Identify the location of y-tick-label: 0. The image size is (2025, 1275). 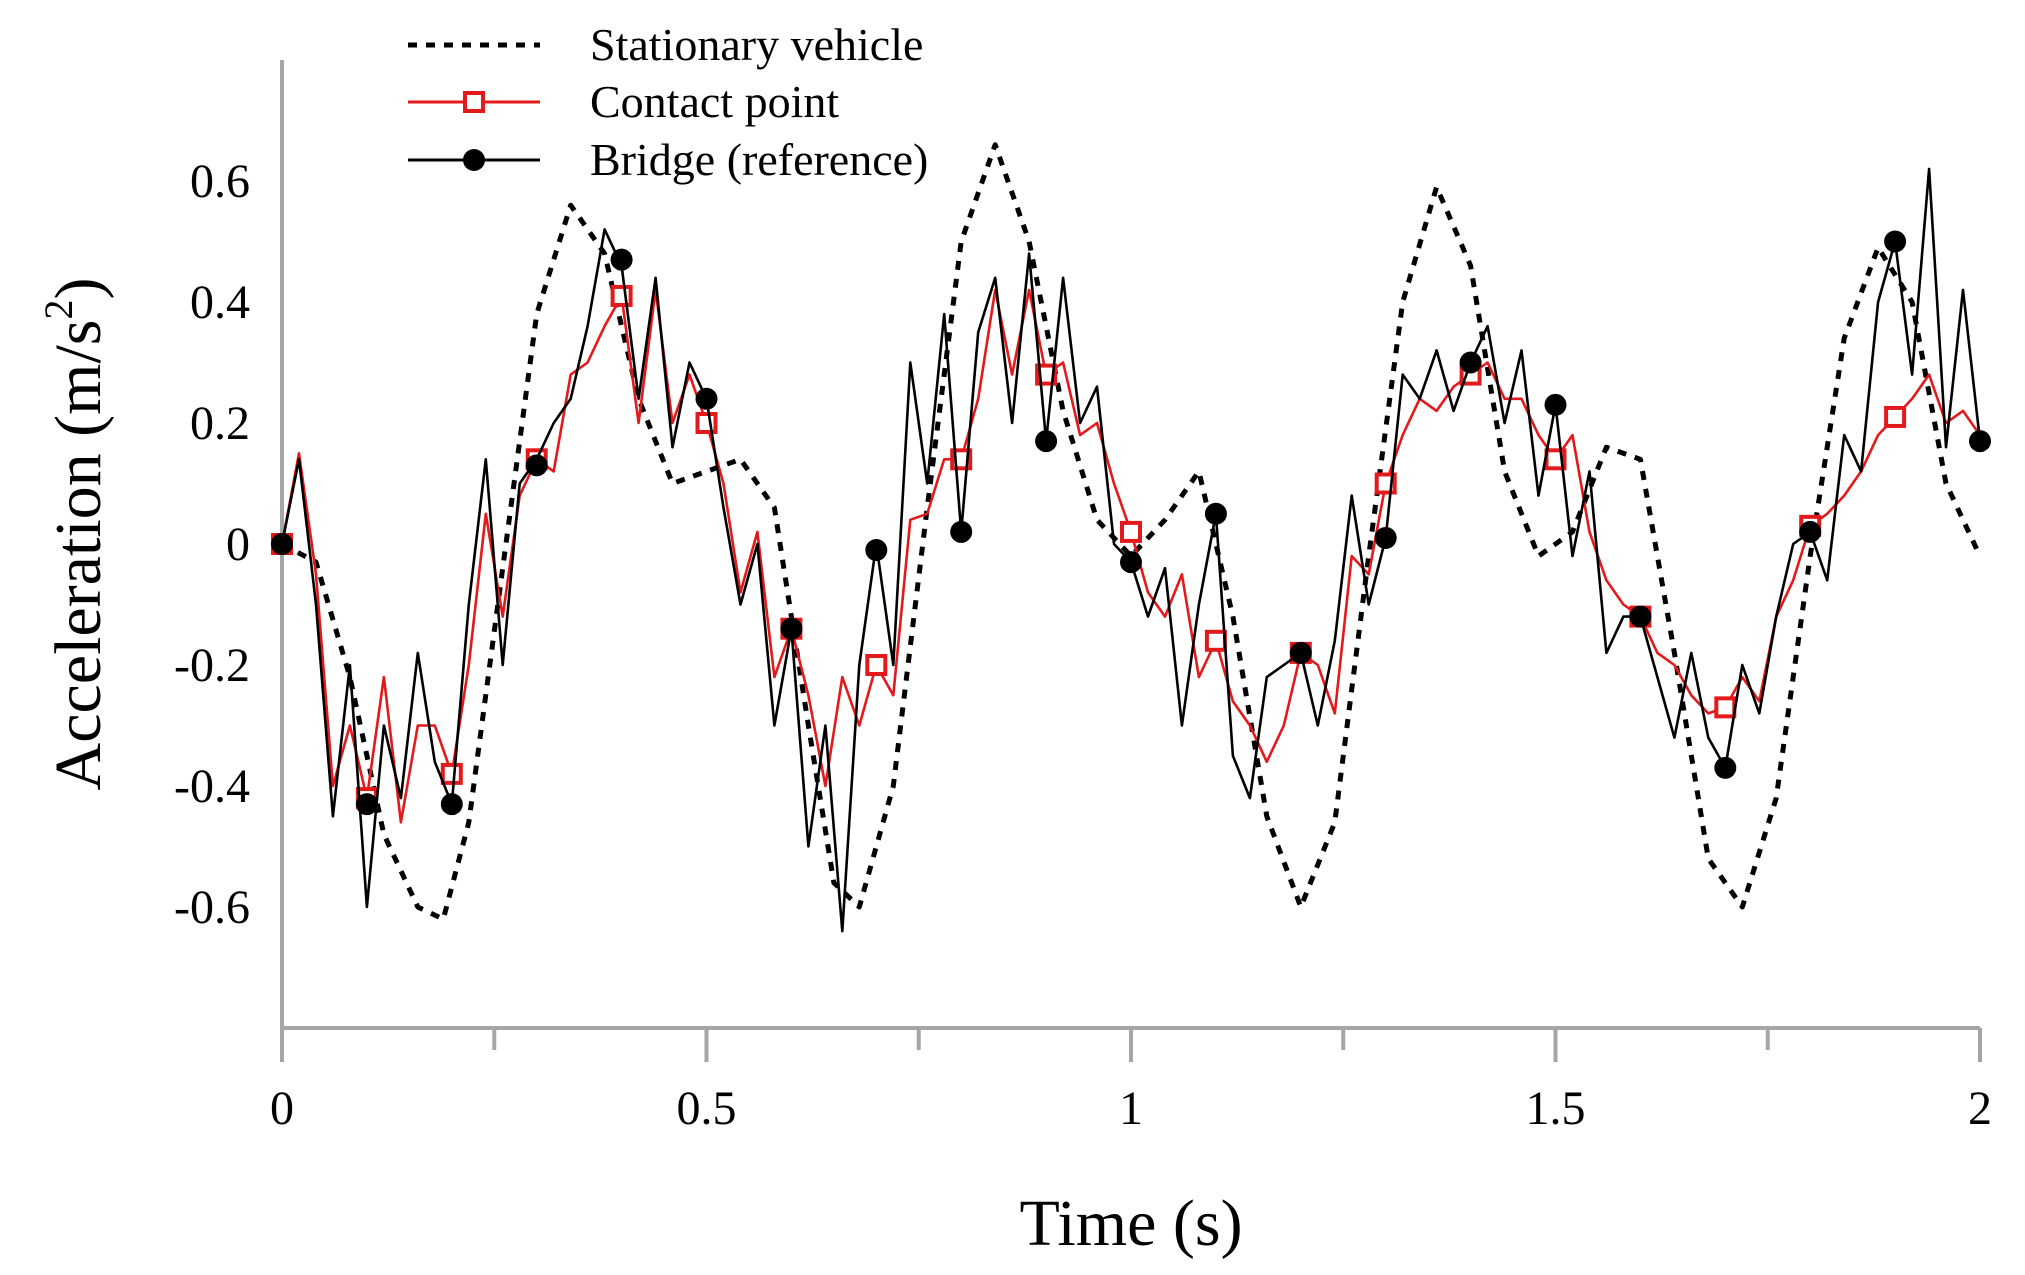
(238, 544).